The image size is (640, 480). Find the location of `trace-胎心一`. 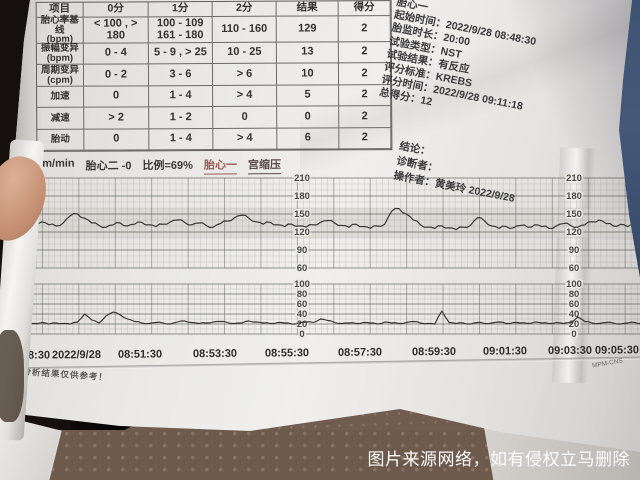

trace-胎心一 is located at coordinates (322, 219).